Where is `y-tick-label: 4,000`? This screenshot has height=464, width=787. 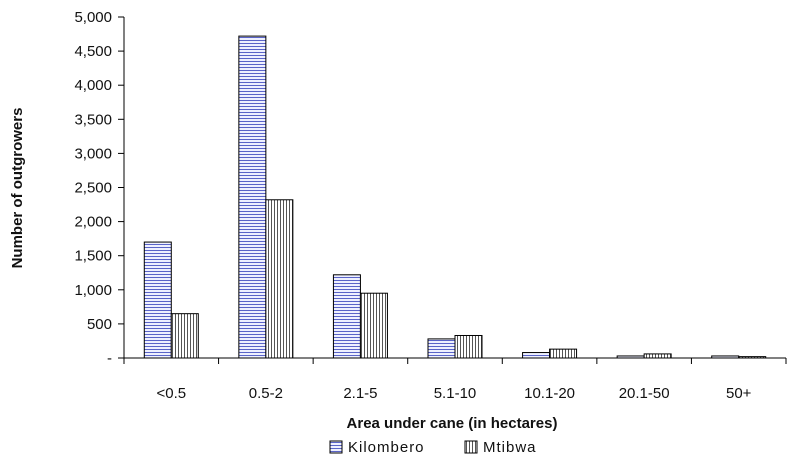 y-tick-label: 4,000 is located at coordinates (93, 85).